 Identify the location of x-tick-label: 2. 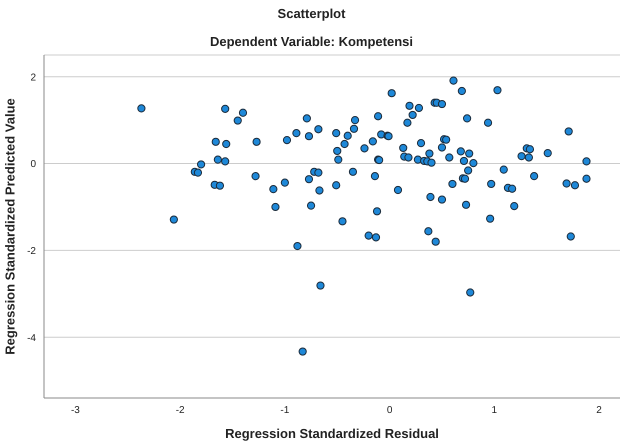
(599, 410).